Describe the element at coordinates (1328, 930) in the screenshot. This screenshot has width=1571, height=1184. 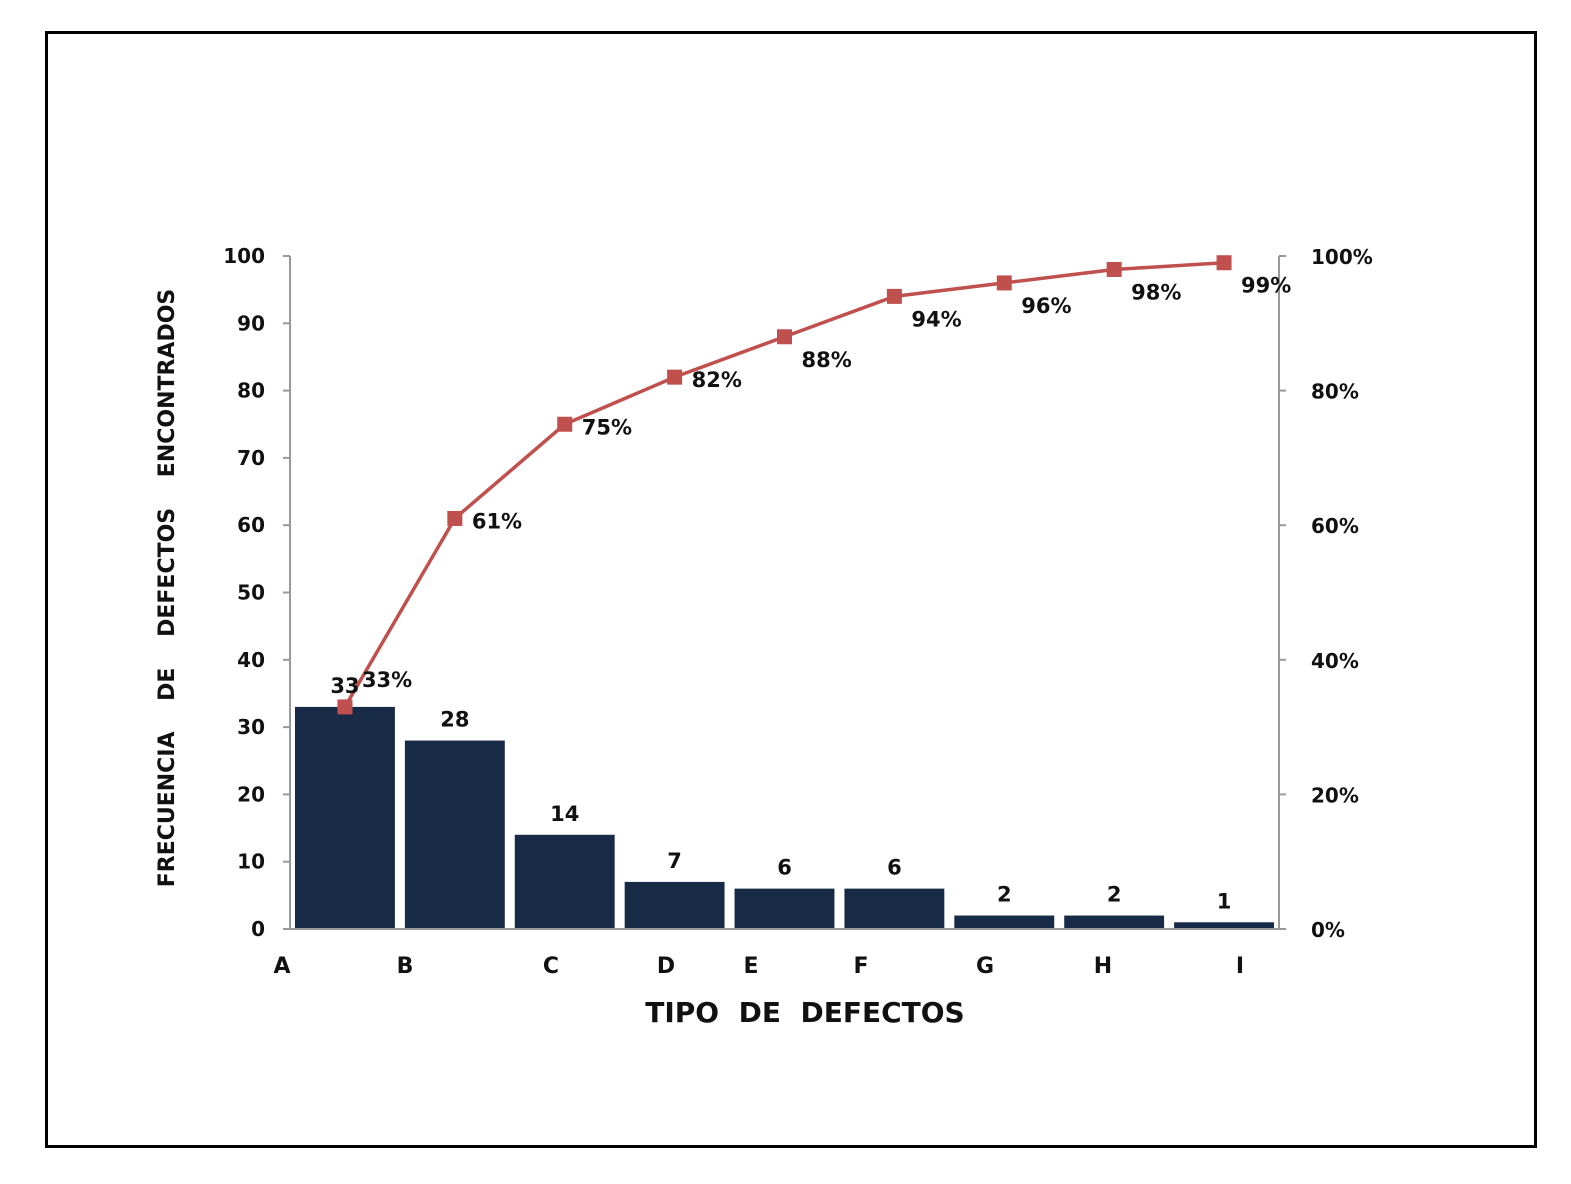
I see `y2-tick-label: 0%` at that location.